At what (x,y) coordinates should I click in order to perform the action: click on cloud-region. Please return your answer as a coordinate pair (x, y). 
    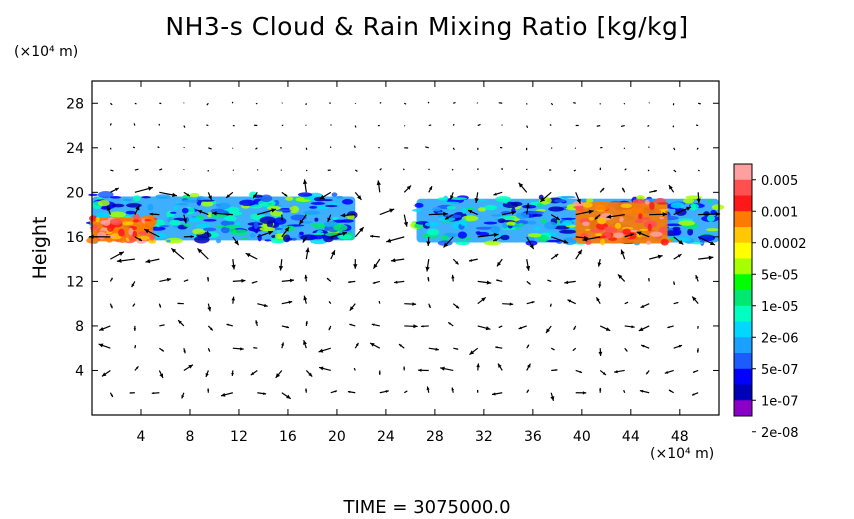
    Looking at the image, I should click on (122, 228).